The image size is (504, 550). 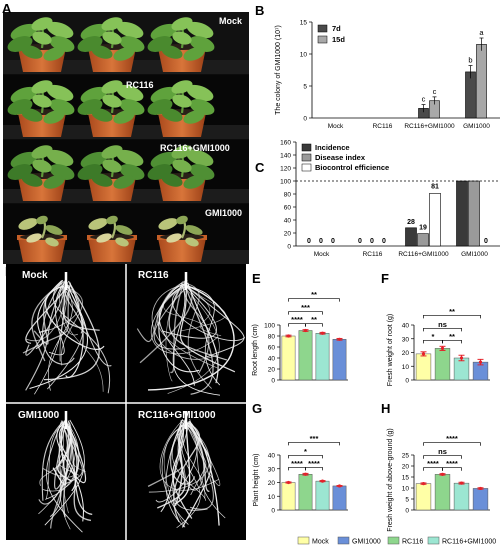 I want to click on root-label-rc116-gmi1000: RC116+GMI1000, so click(x=177, y=415).